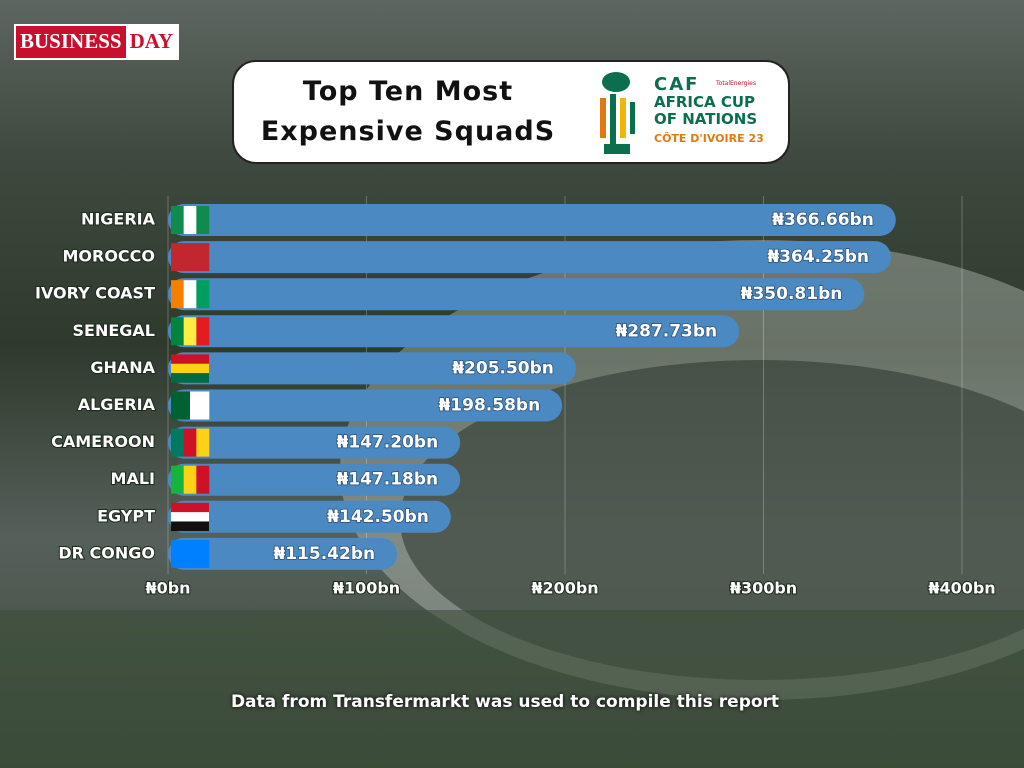  Describe the element at coordinates (709, 138) in the screenshot. I see `logo-host: CÔTE D'IVOIRE 23` at that location.